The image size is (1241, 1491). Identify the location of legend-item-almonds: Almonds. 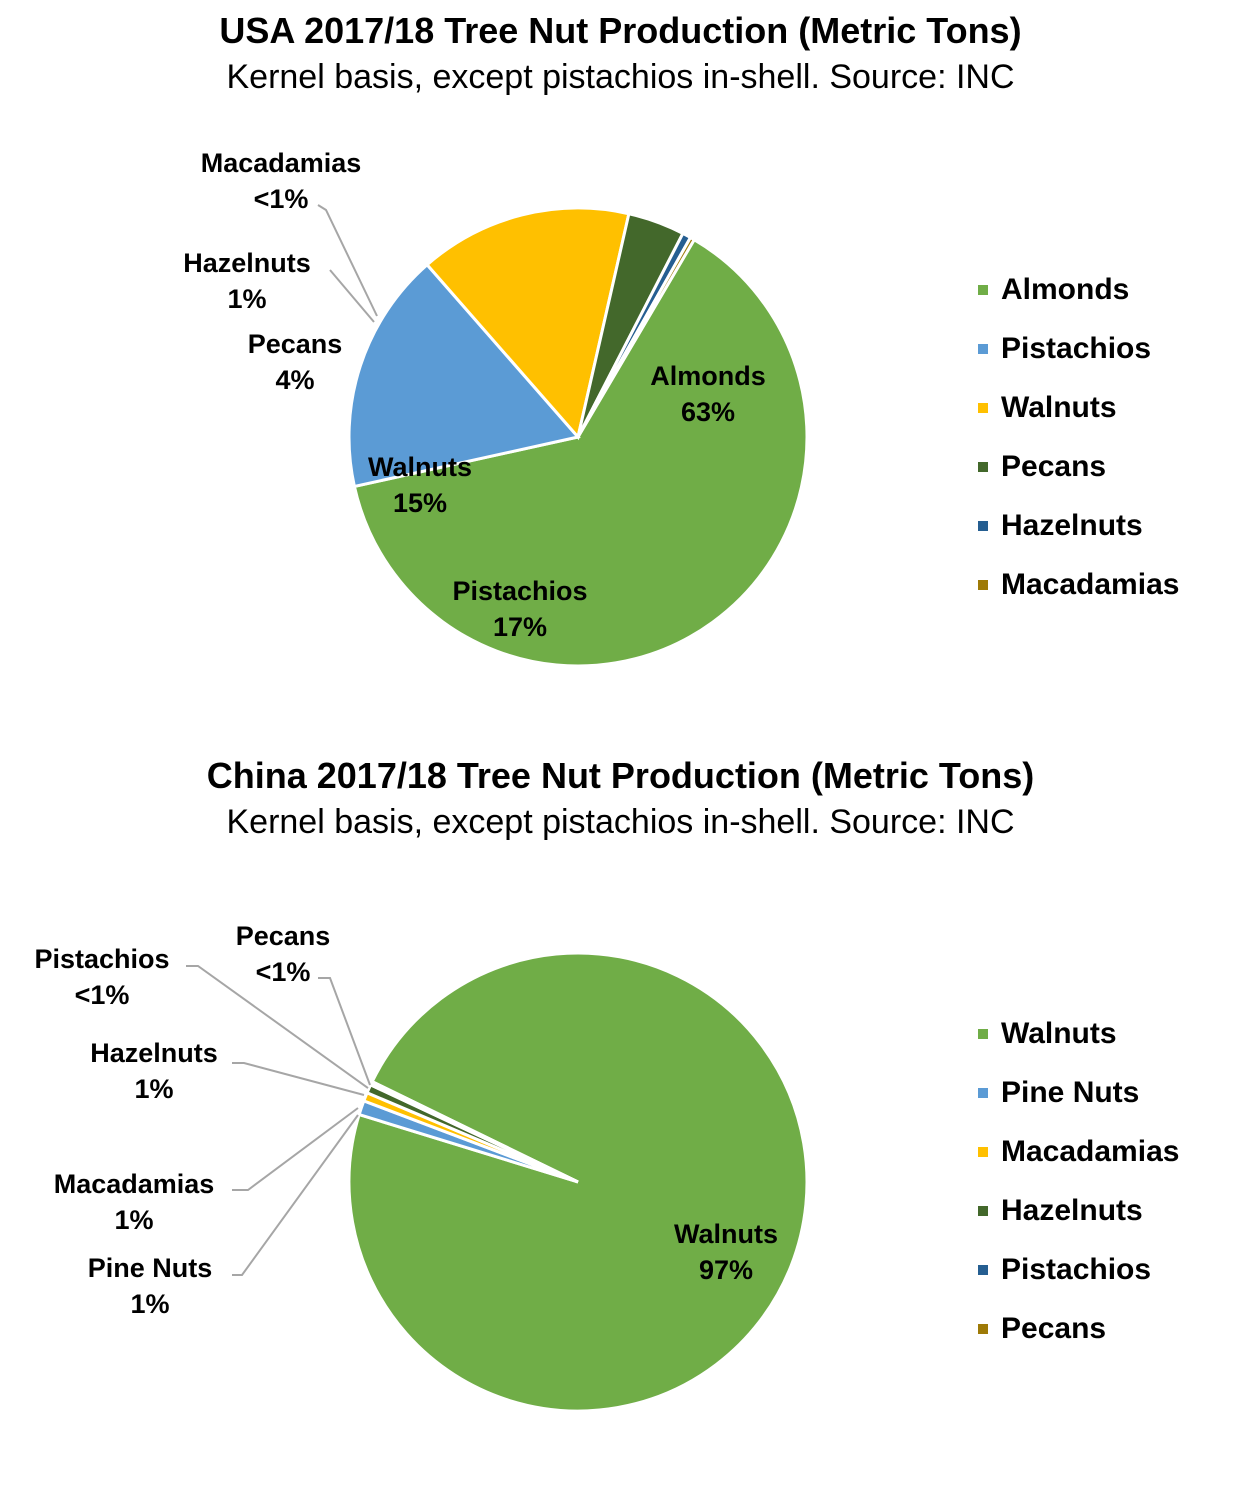
(1078, 289).